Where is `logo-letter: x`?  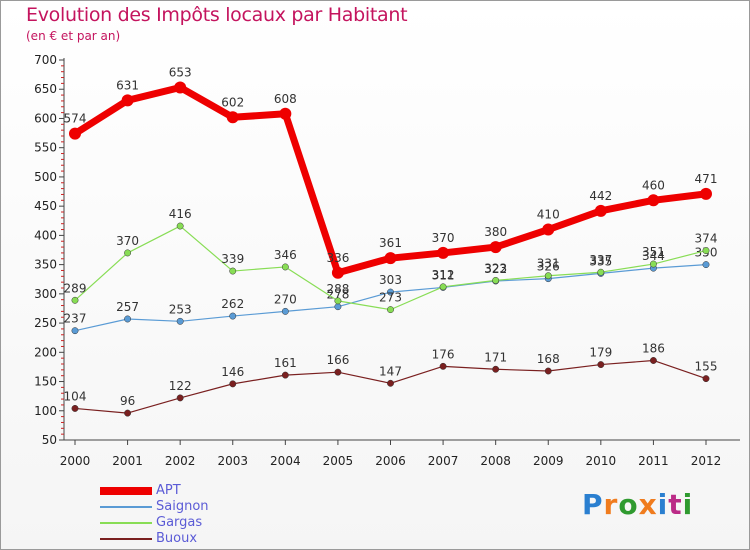 logo-letter: x is located at coordinates (648, 504).